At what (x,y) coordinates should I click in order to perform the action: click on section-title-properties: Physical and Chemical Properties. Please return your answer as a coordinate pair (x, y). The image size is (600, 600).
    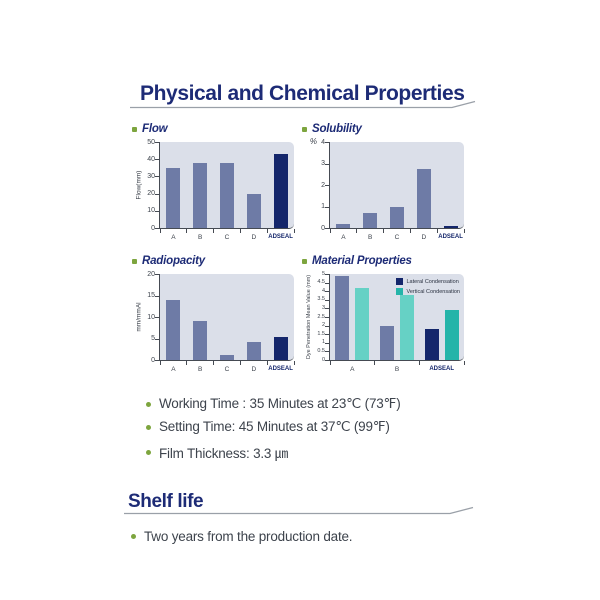
    Looking at the image, I should click on (302, 93).